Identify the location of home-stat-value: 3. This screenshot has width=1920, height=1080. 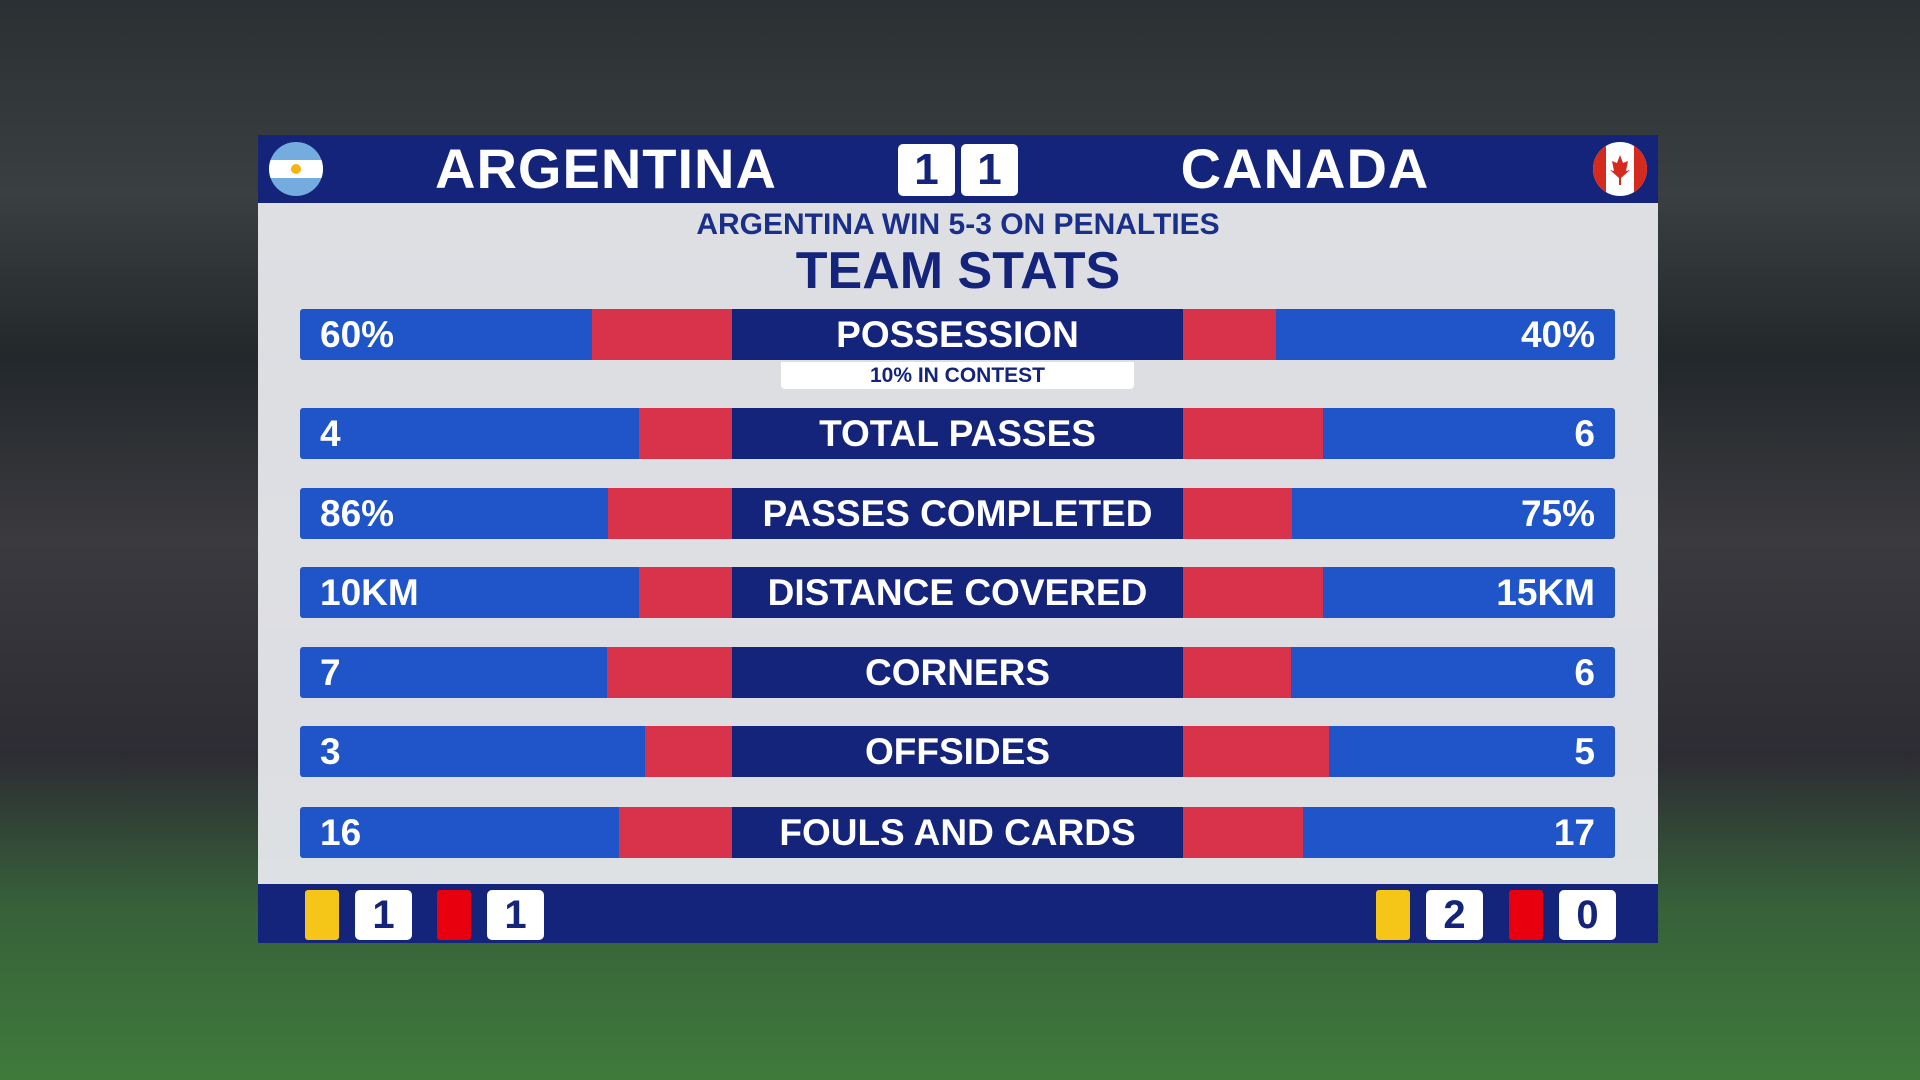
(330, 751).